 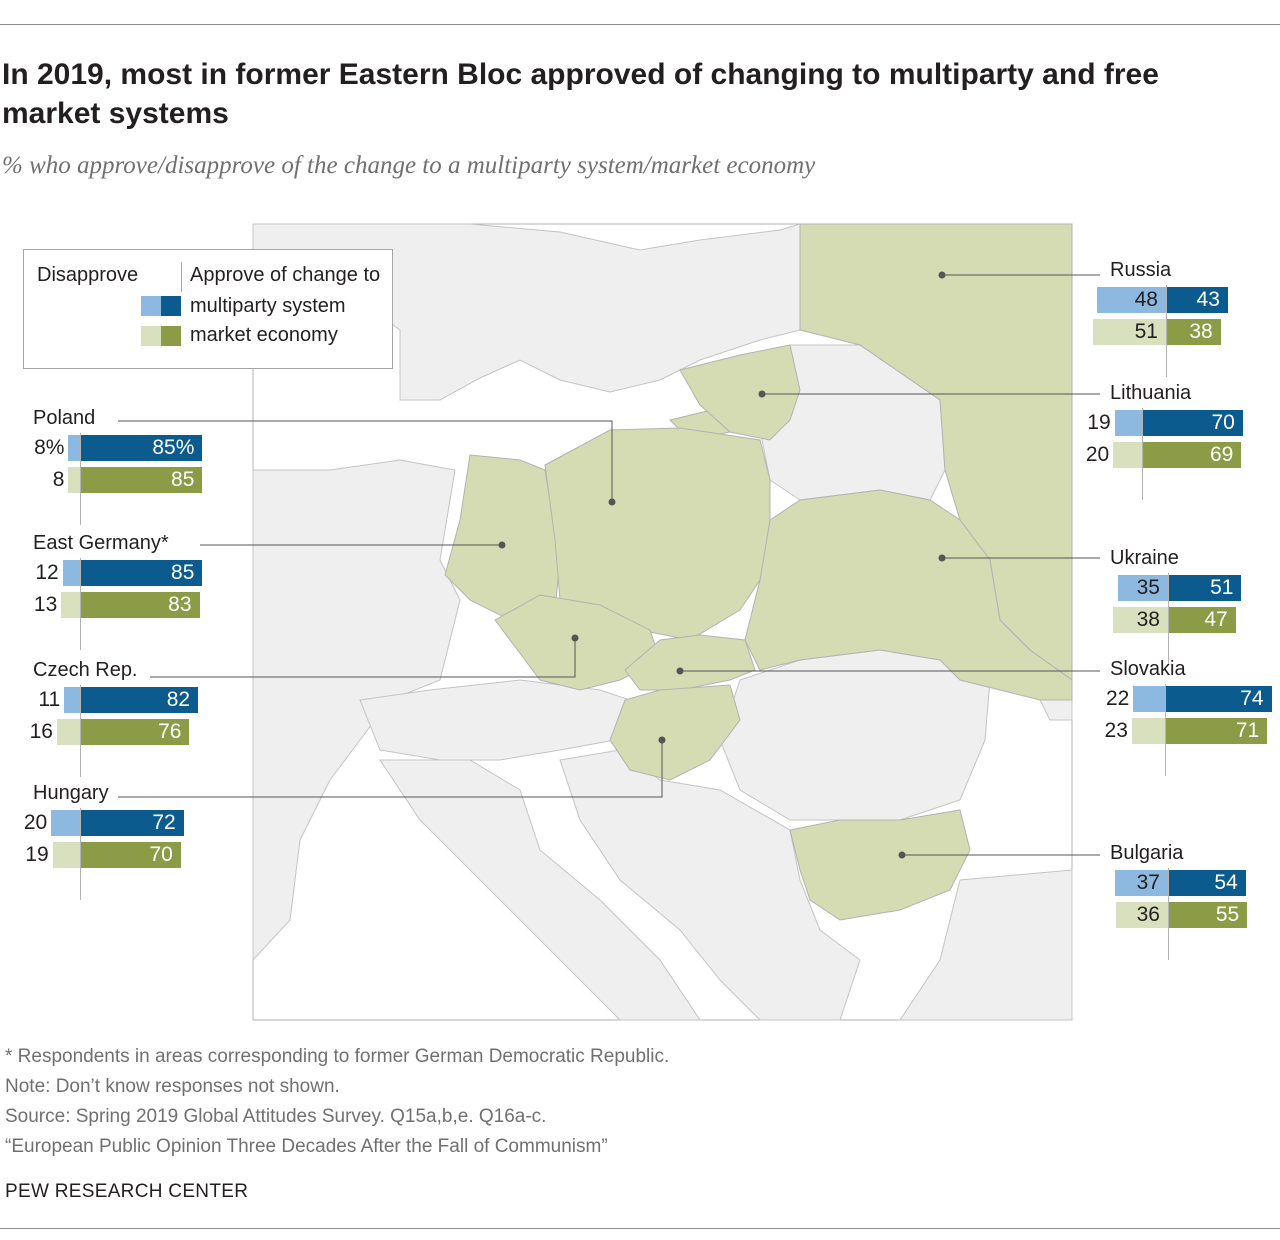 I want to click on legend-swatch-market-disapprove, so click(x=151, y=336).